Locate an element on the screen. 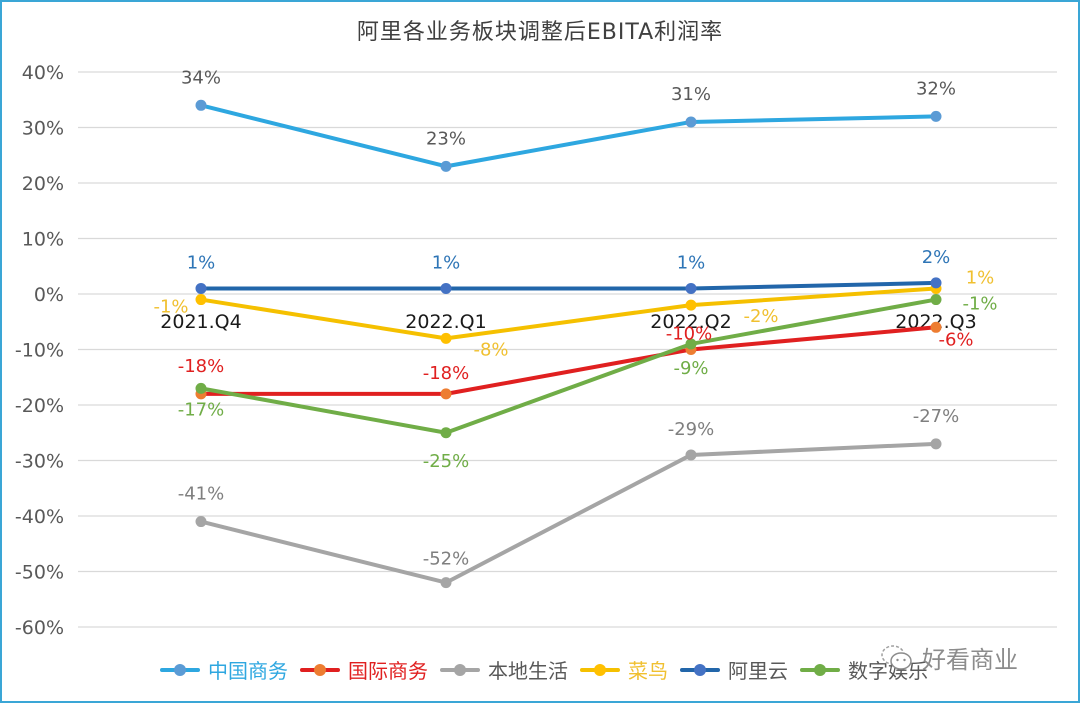  data-label: 32% is located at coordinates (936, 88).